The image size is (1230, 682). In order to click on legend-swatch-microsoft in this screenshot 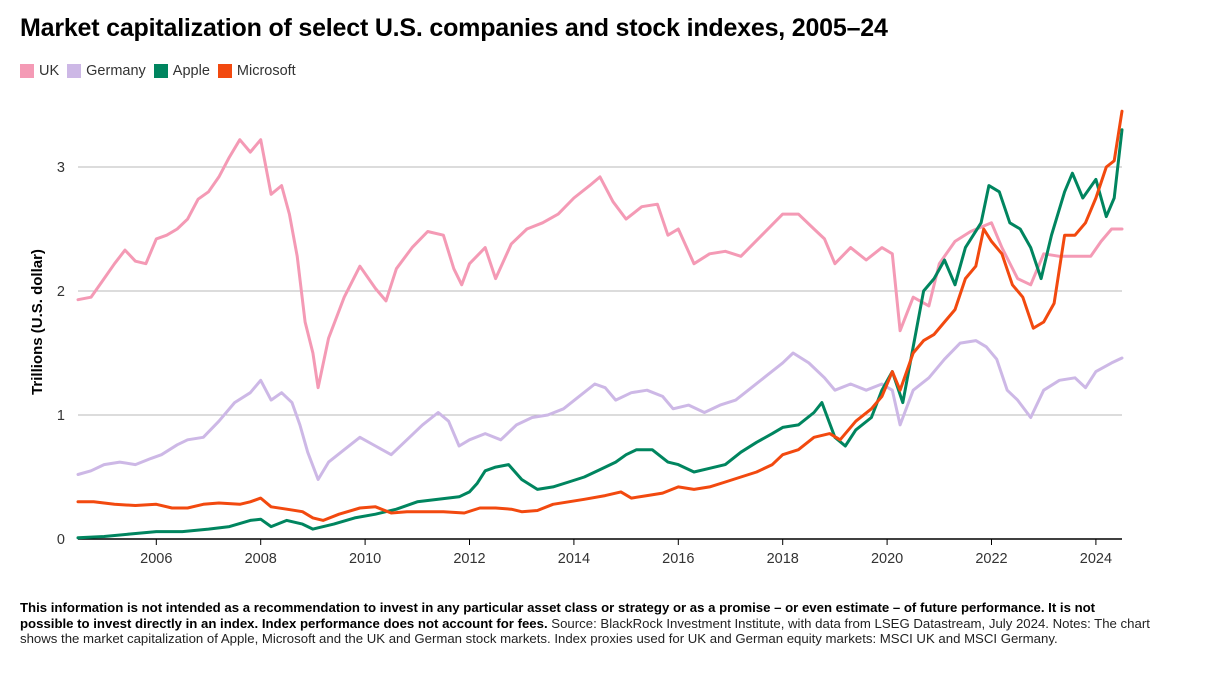, I will do `click(224, 71)`.